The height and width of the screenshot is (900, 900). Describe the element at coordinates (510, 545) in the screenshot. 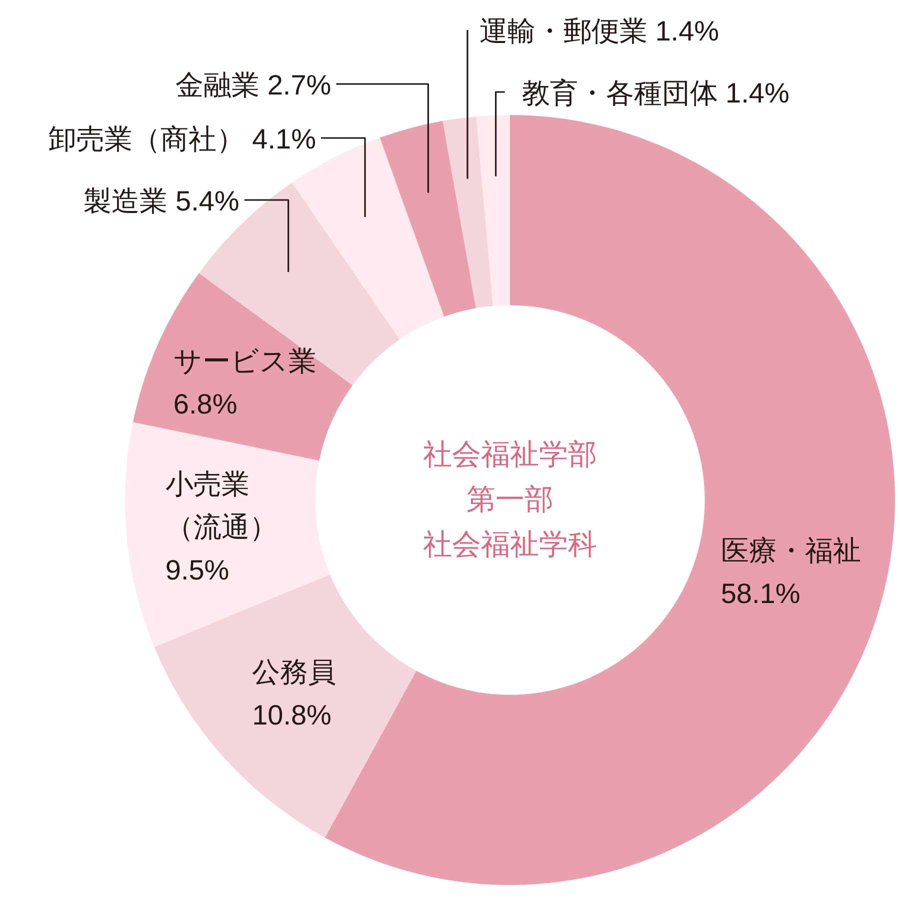

I see `subtitle: 社会福祉学科` at that location.